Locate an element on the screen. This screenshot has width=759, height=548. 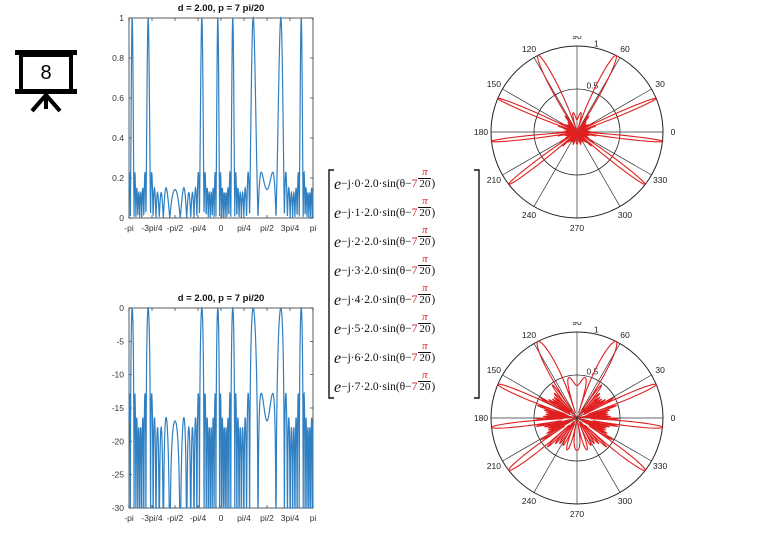
entry-index: 3 is located at coordinates (357, 271).